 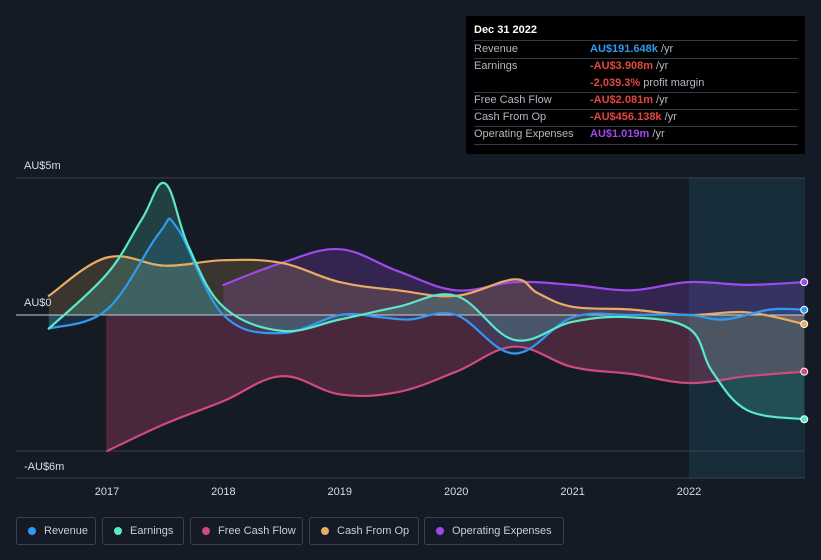 I want to click on tooltip-row-revenue: Revenue AU$191.648k /yr, so click(x=635, y=49).